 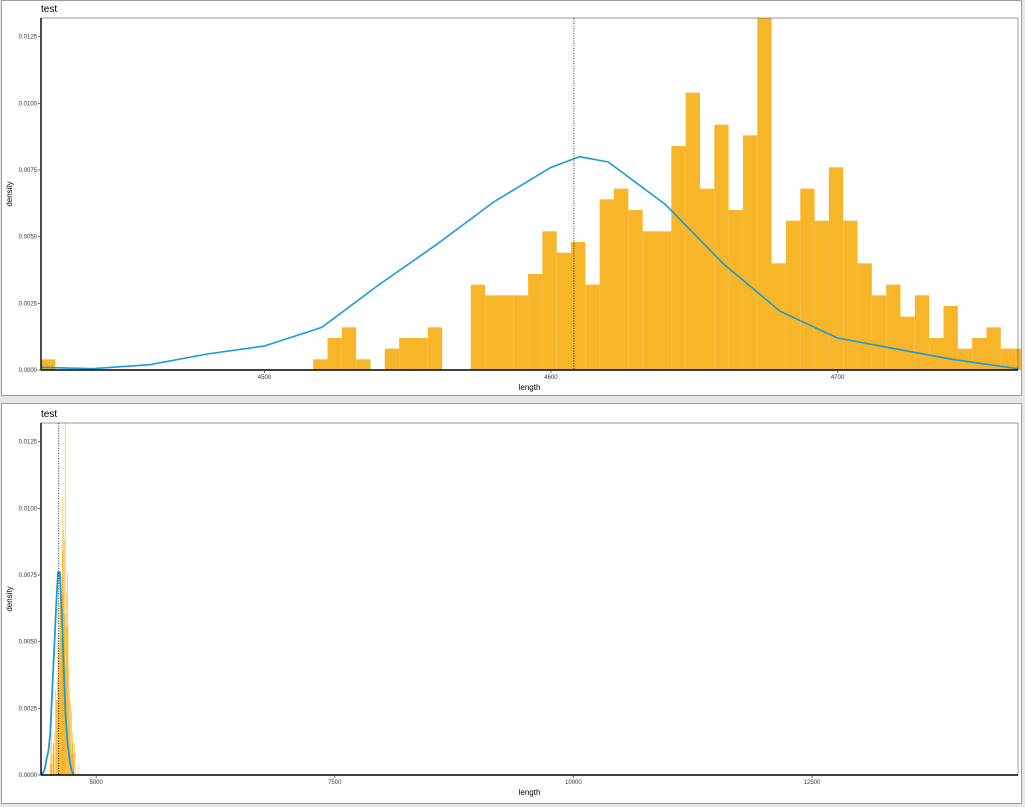 I want to click on x-tick-label: 5000, so click(x=96, y=783).